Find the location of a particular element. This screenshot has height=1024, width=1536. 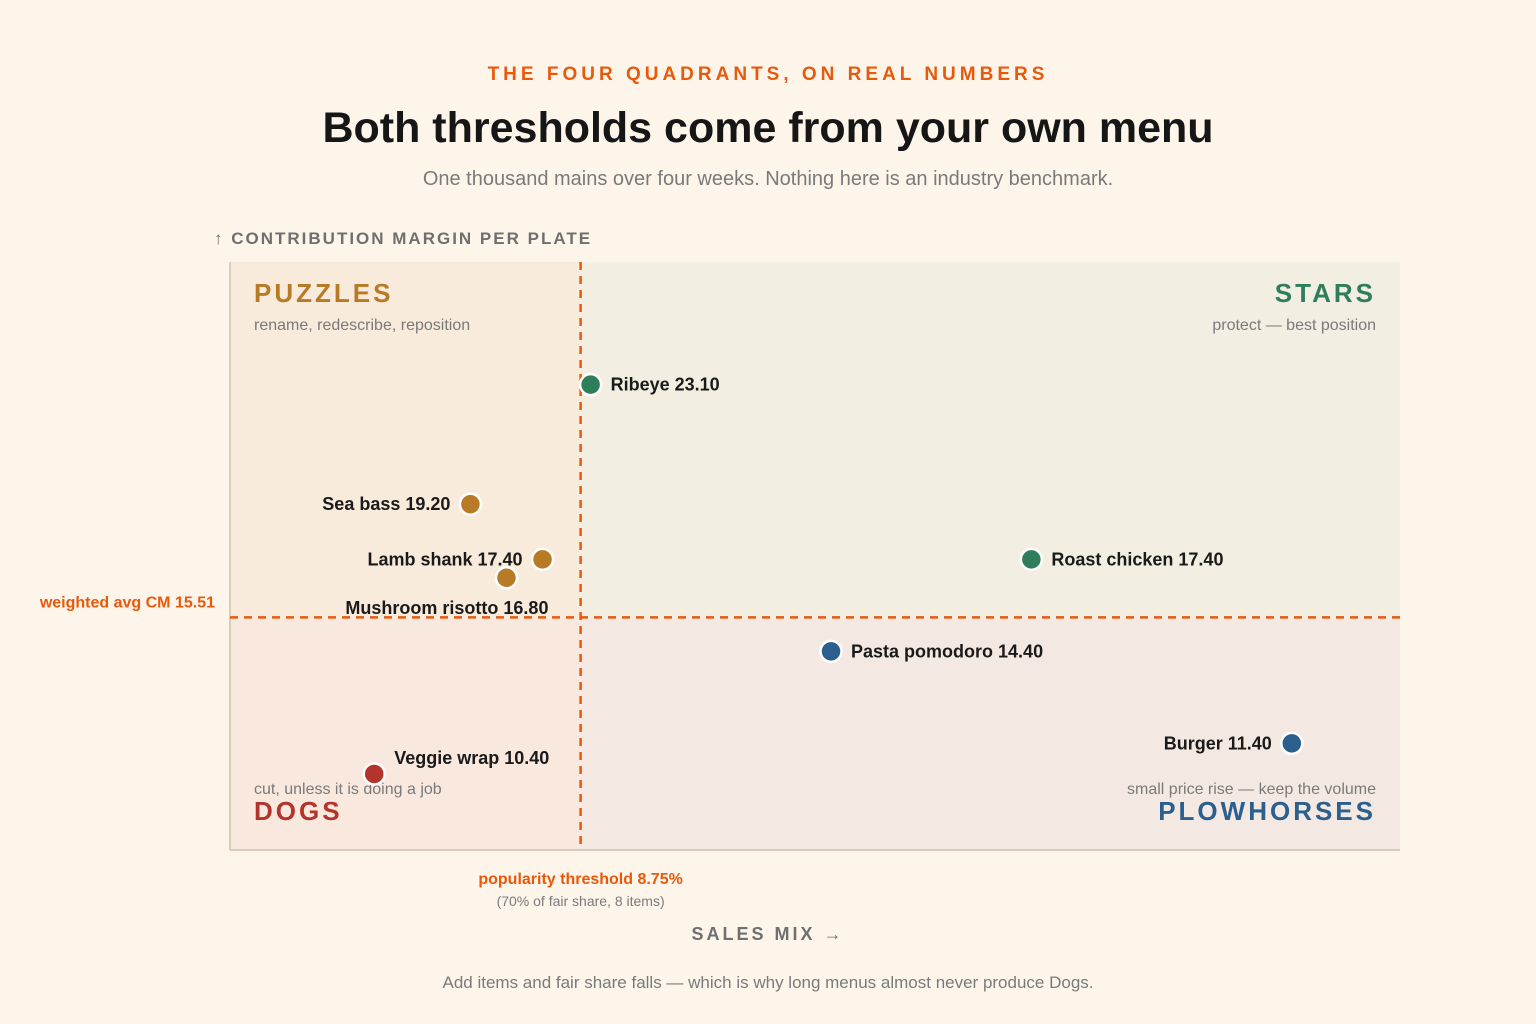

data-label: Mushroom risotto 16.80 is located at coordinates (446, 608).